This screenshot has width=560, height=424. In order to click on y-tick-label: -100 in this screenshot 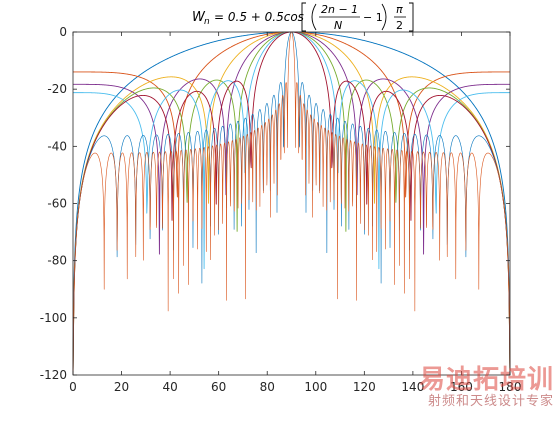, I will do `click(53, 318)`.